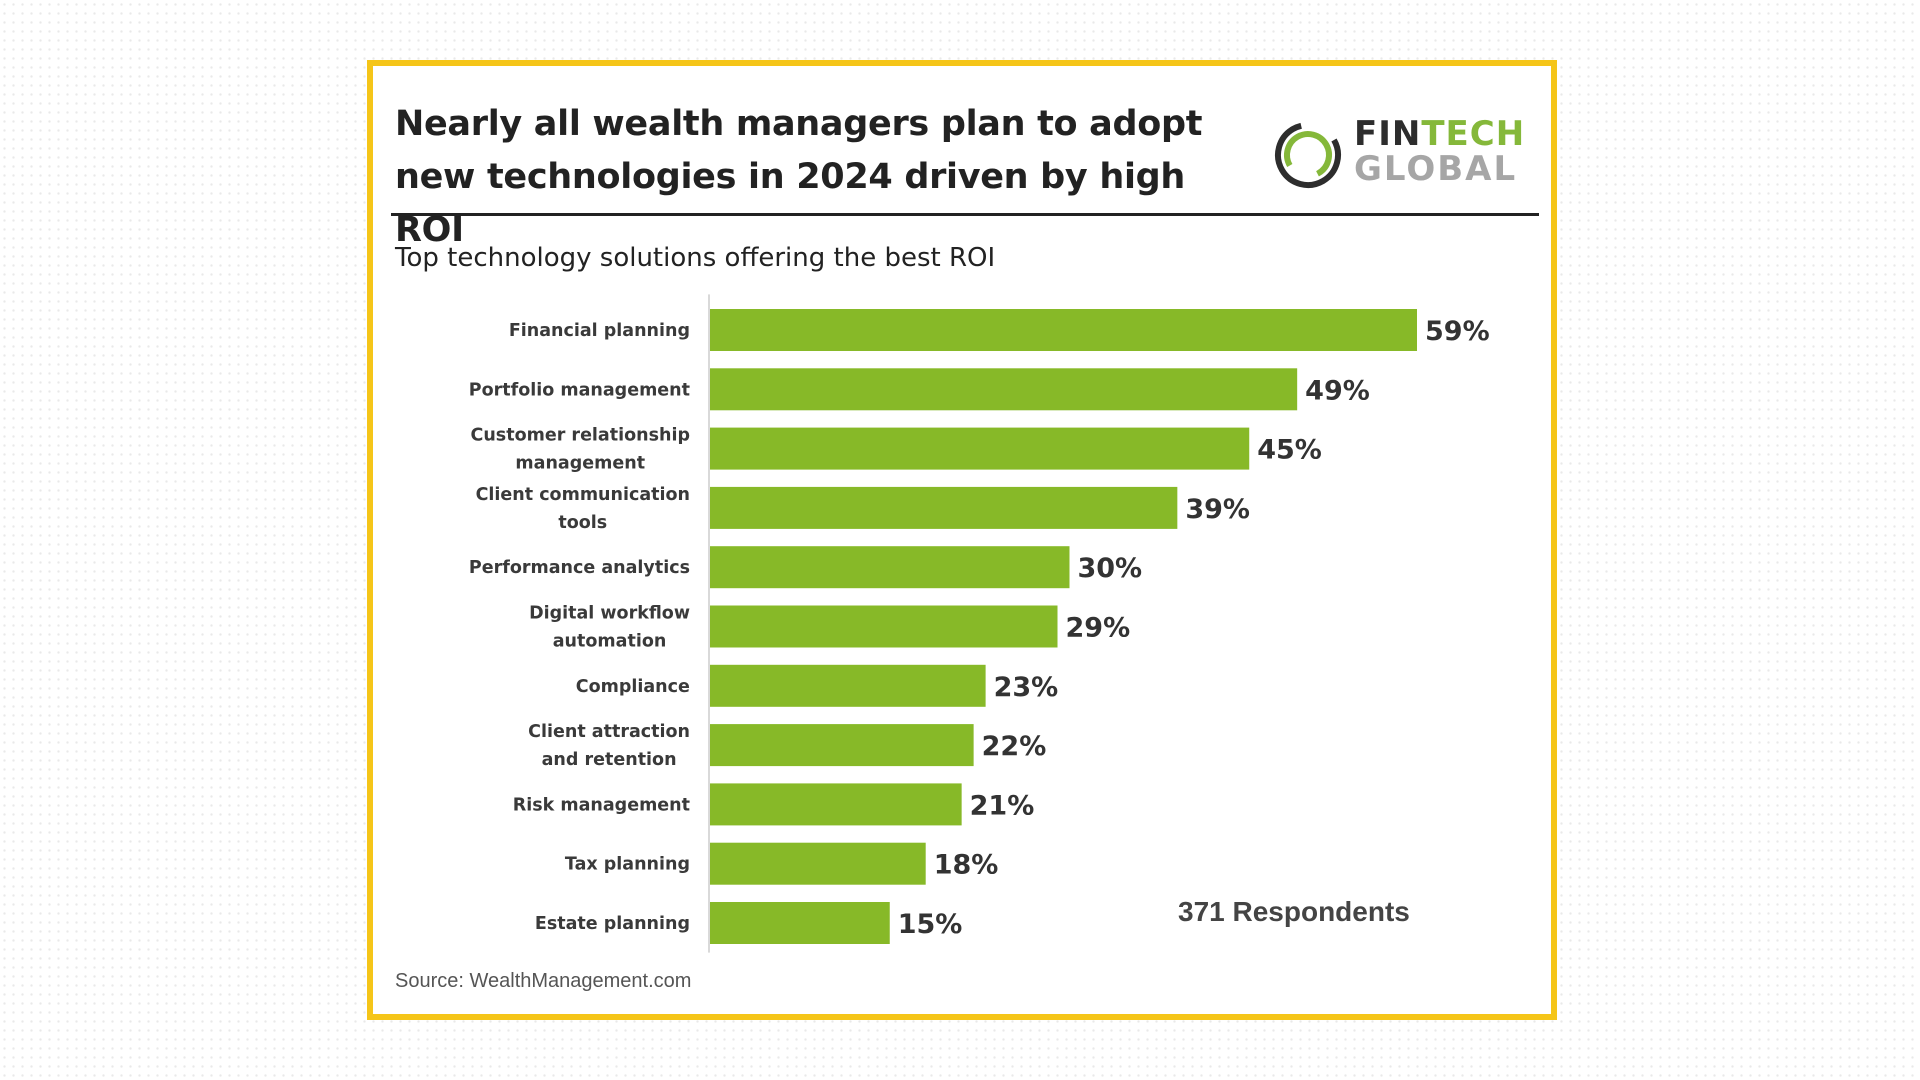 Image resolution: width=1920 pixels, height=1080 pixels. I want to click on category-label: Client attraction and retention, so click(609, 746).